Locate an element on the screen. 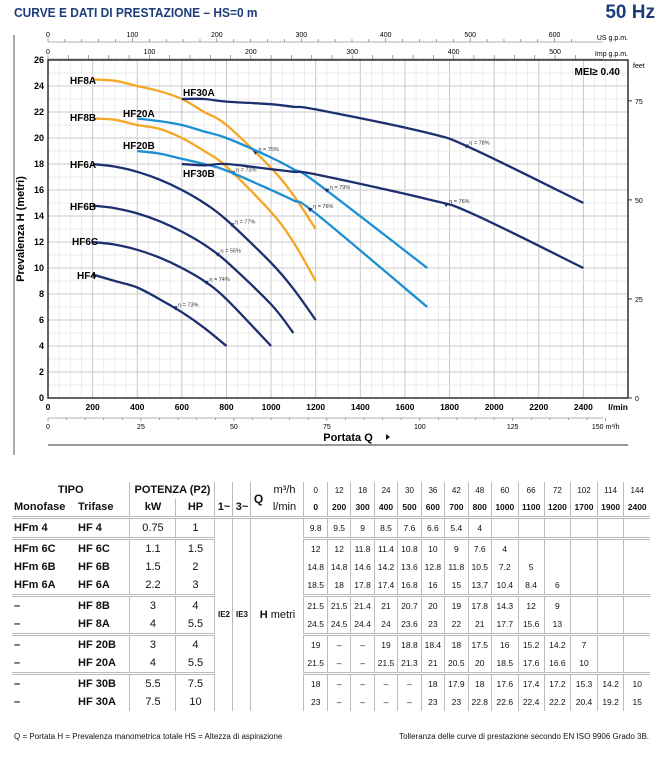 Image resolution: width=667 pixels, height=765 pixels. power-kw: 4 is located at coordinates (152, 625).